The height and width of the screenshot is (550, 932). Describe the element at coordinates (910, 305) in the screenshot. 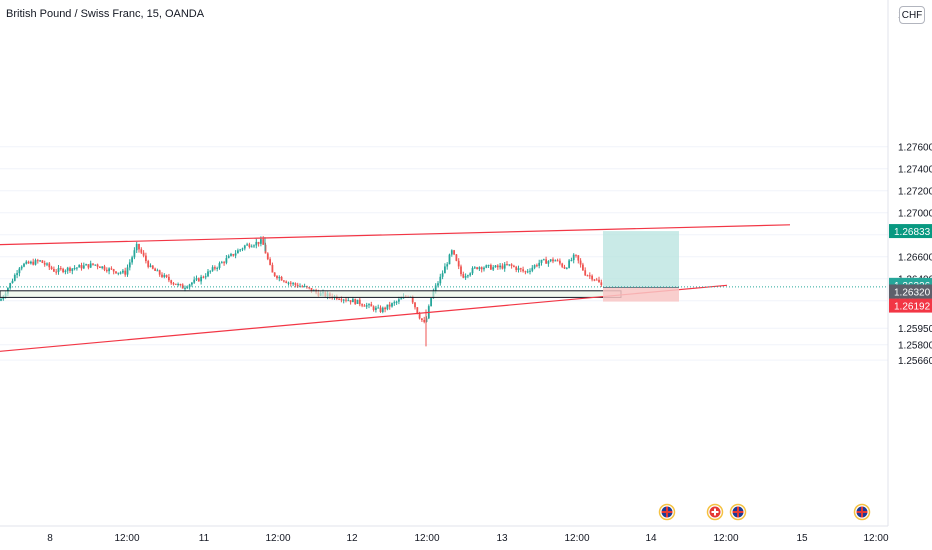

I see `stop-price-label-bg` at that location.